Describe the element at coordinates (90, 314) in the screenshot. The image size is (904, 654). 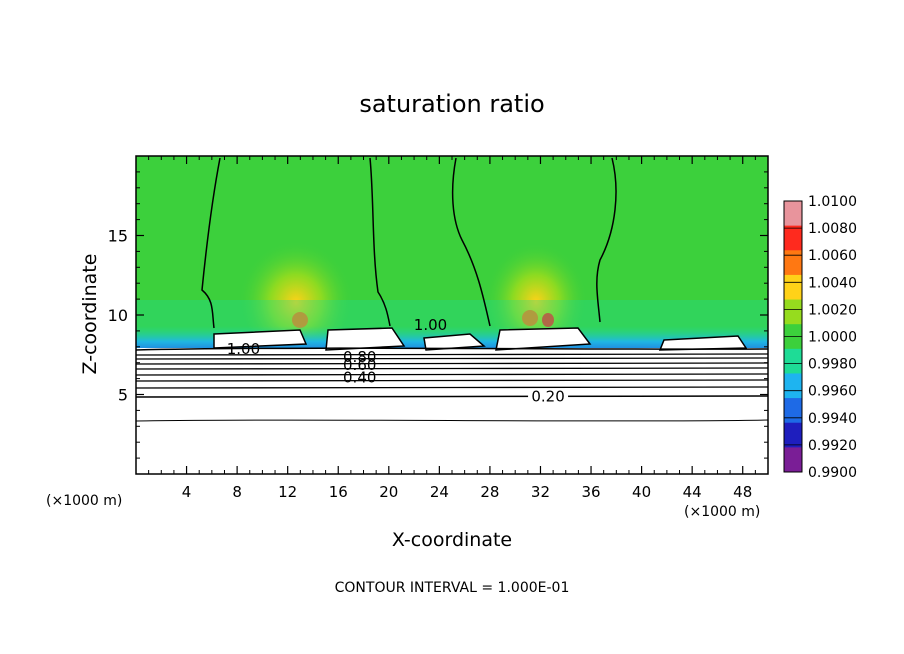
I see `y-axis-label: Z-coordinate` at that location.